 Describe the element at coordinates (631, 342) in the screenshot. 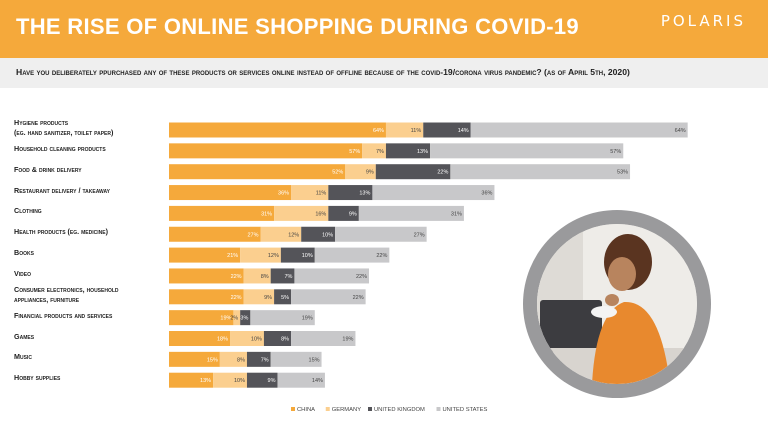

I see `shirt-shape` at that location.